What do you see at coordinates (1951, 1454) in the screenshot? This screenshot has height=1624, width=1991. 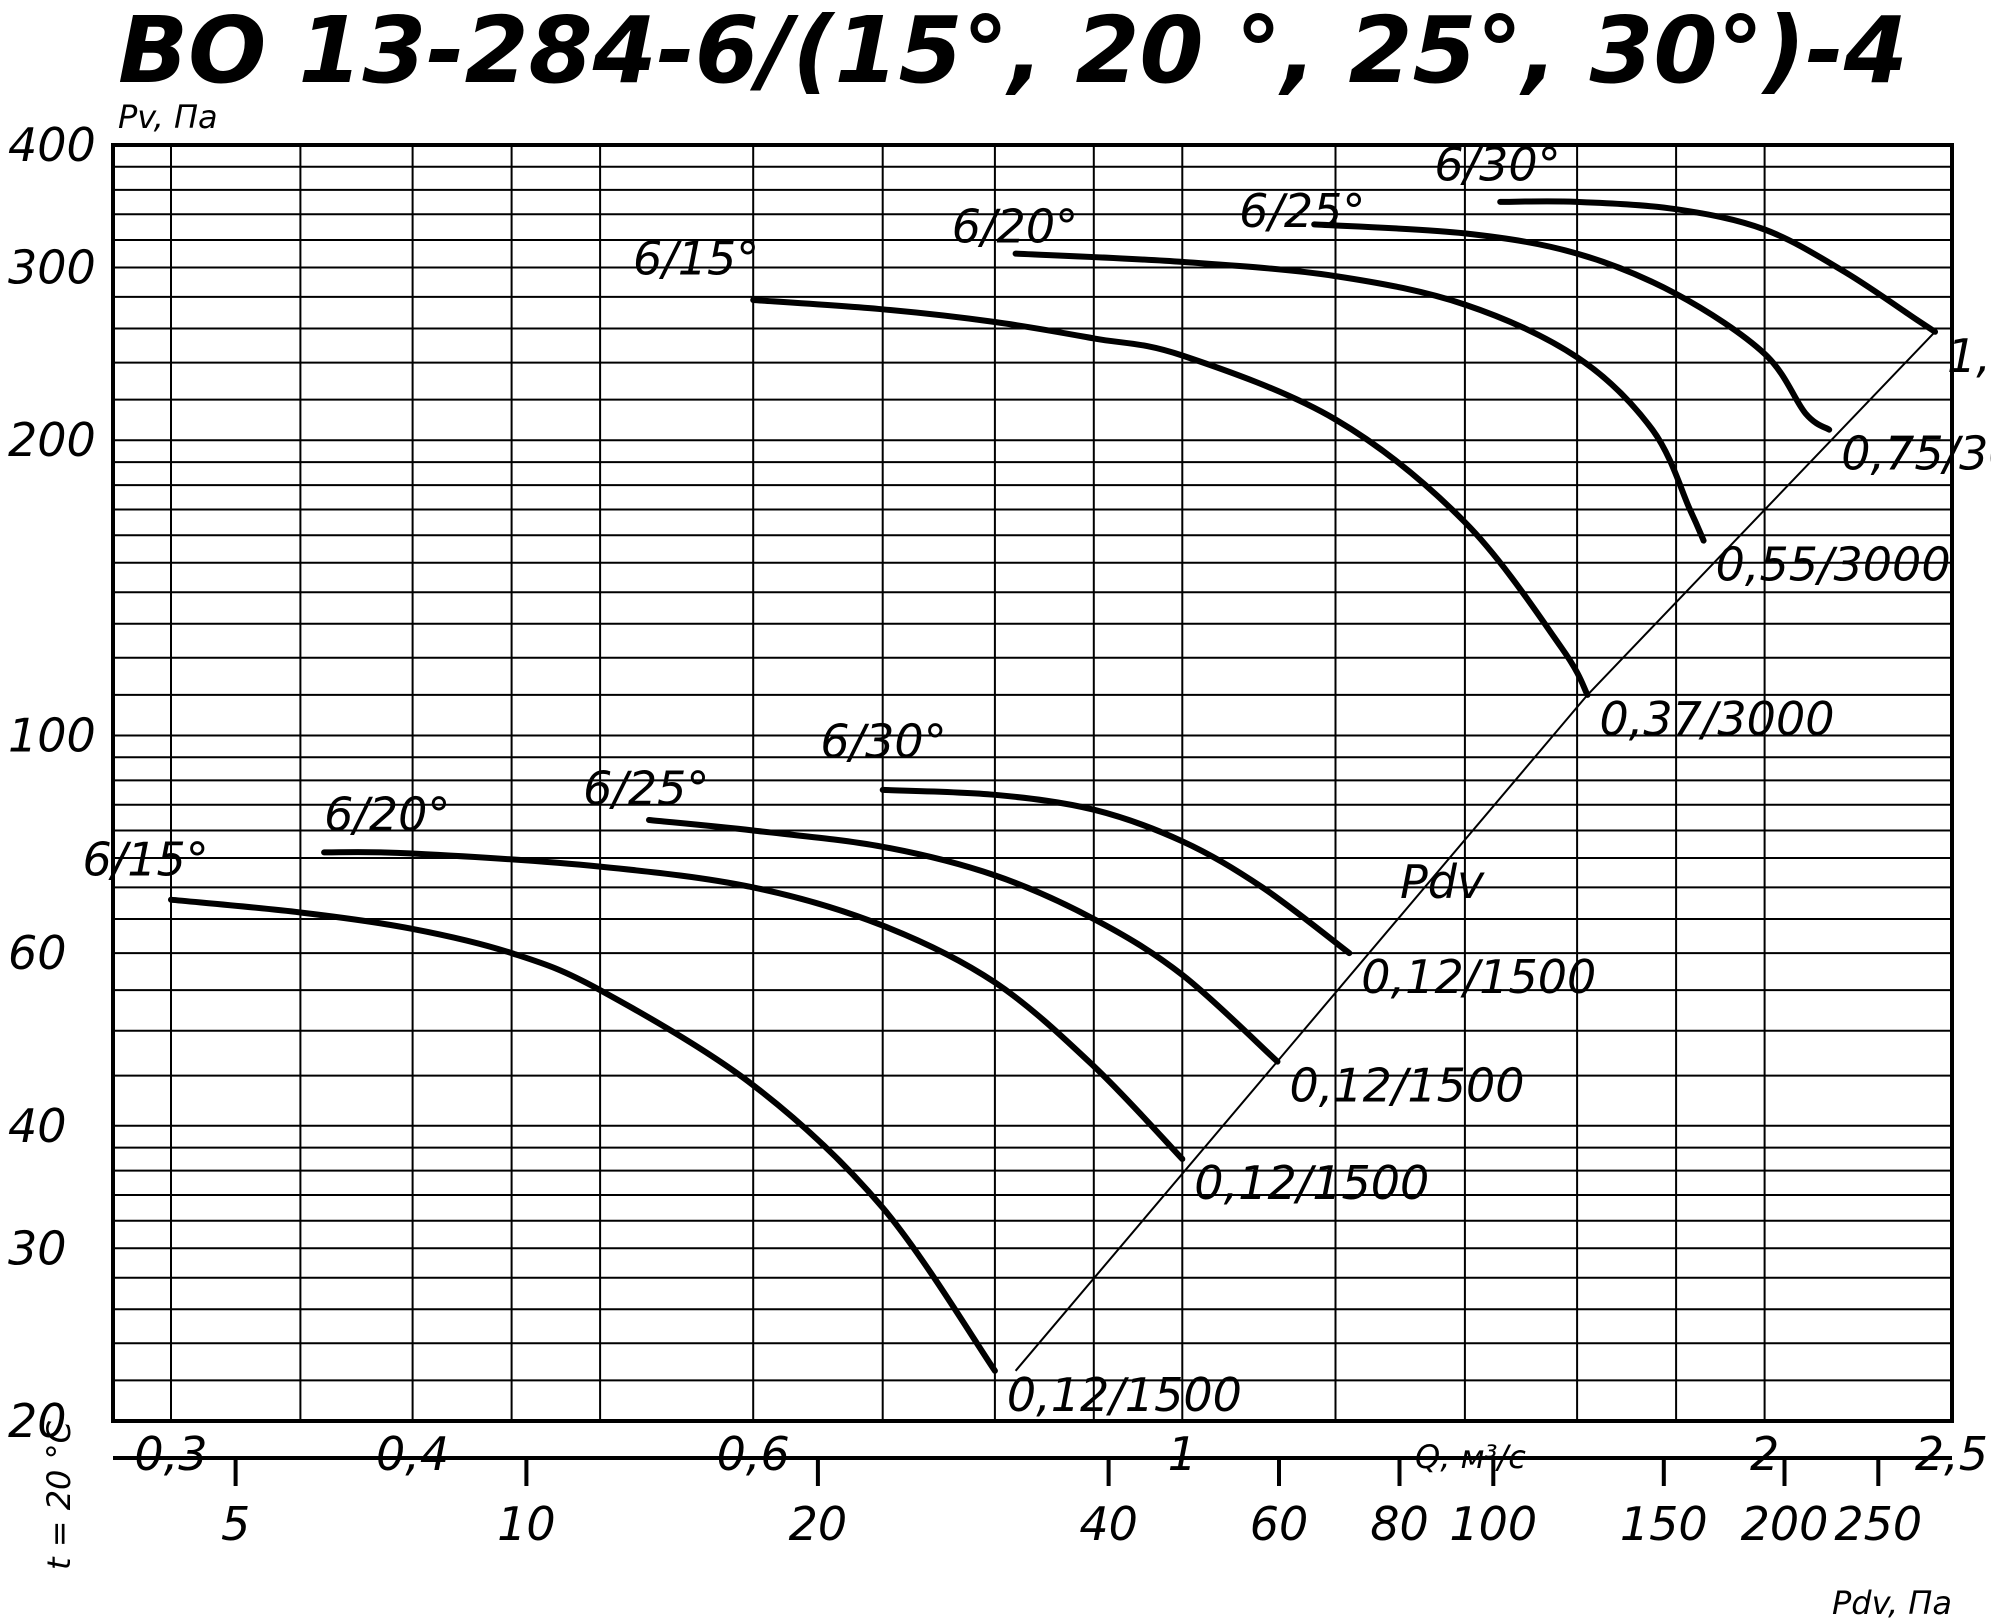 I see `x-tick-label: 2,5` at bounding box center [1951, 1454].